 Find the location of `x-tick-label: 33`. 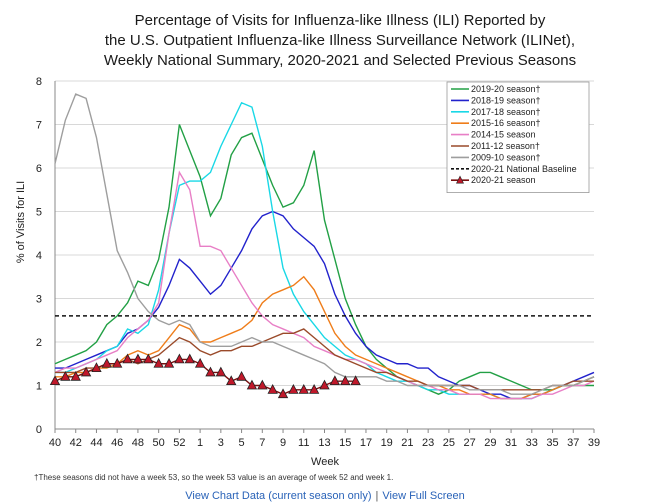

x-tick-label: 33 is located at coordinates (532, 443).